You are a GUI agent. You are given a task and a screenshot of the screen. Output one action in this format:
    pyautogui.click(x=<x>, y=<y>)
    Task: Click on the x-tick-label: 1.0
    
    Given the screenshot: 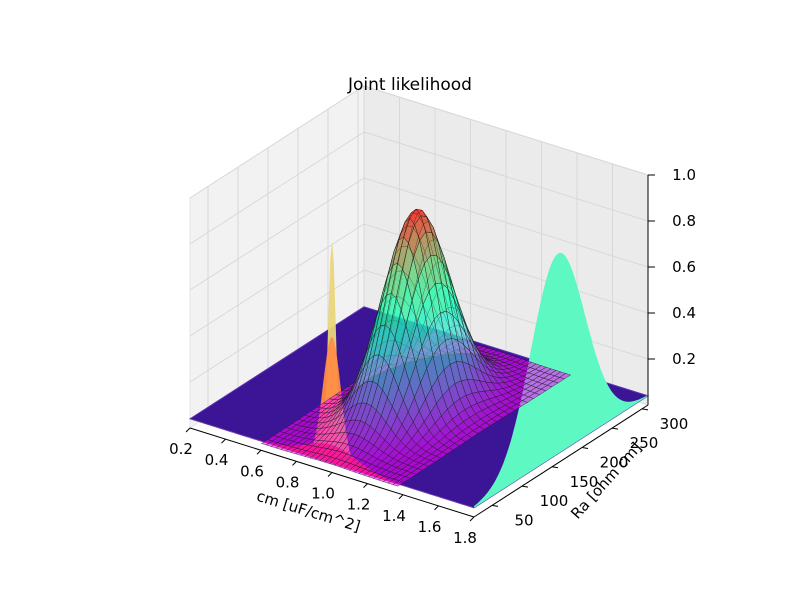 What is the action you would take?
    pyautogui.click(x=323, y=494)
    